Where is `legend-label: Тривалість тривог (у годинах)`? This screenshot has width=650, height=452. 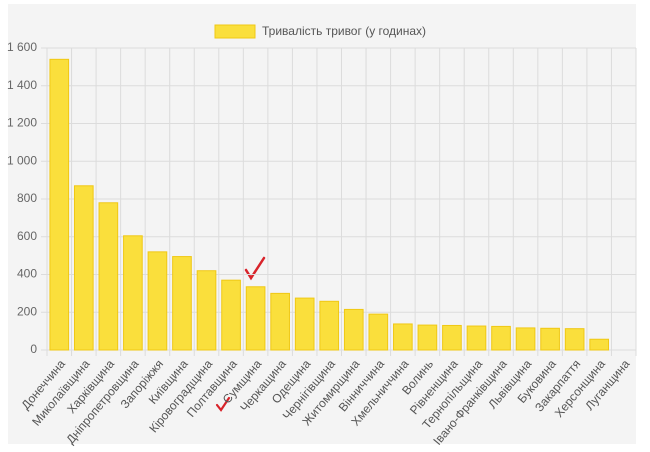 legend-label: Тривалість тривог (у годинах) is located at coordinates (344, 31).